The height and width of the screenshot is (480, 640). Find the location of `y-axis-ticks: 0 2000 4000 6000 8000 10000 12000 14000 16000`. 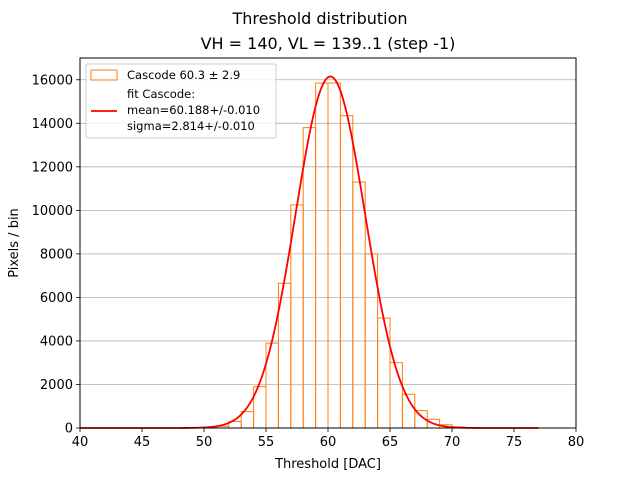

y-axis-ticks: 0 2000 4000 6000 8000 10000 12000 14000 16000 is located at coordinates (56, 255).